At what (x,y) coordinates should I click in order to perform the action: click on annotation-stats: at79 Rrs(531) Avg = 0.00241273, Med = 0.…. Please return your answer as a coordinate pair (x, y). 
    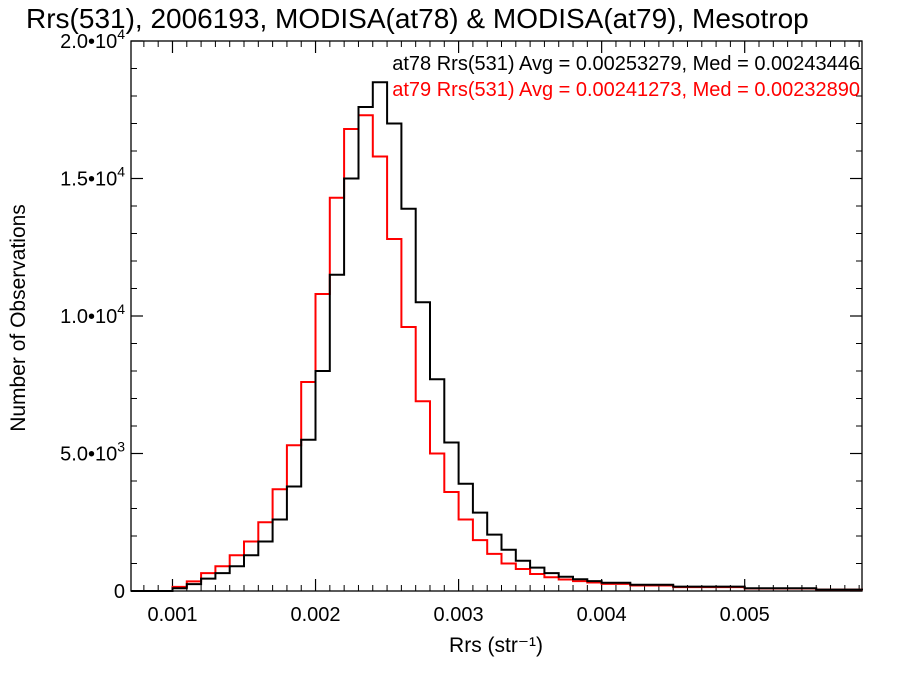
    Looking at the image, I should click on (626, 90).